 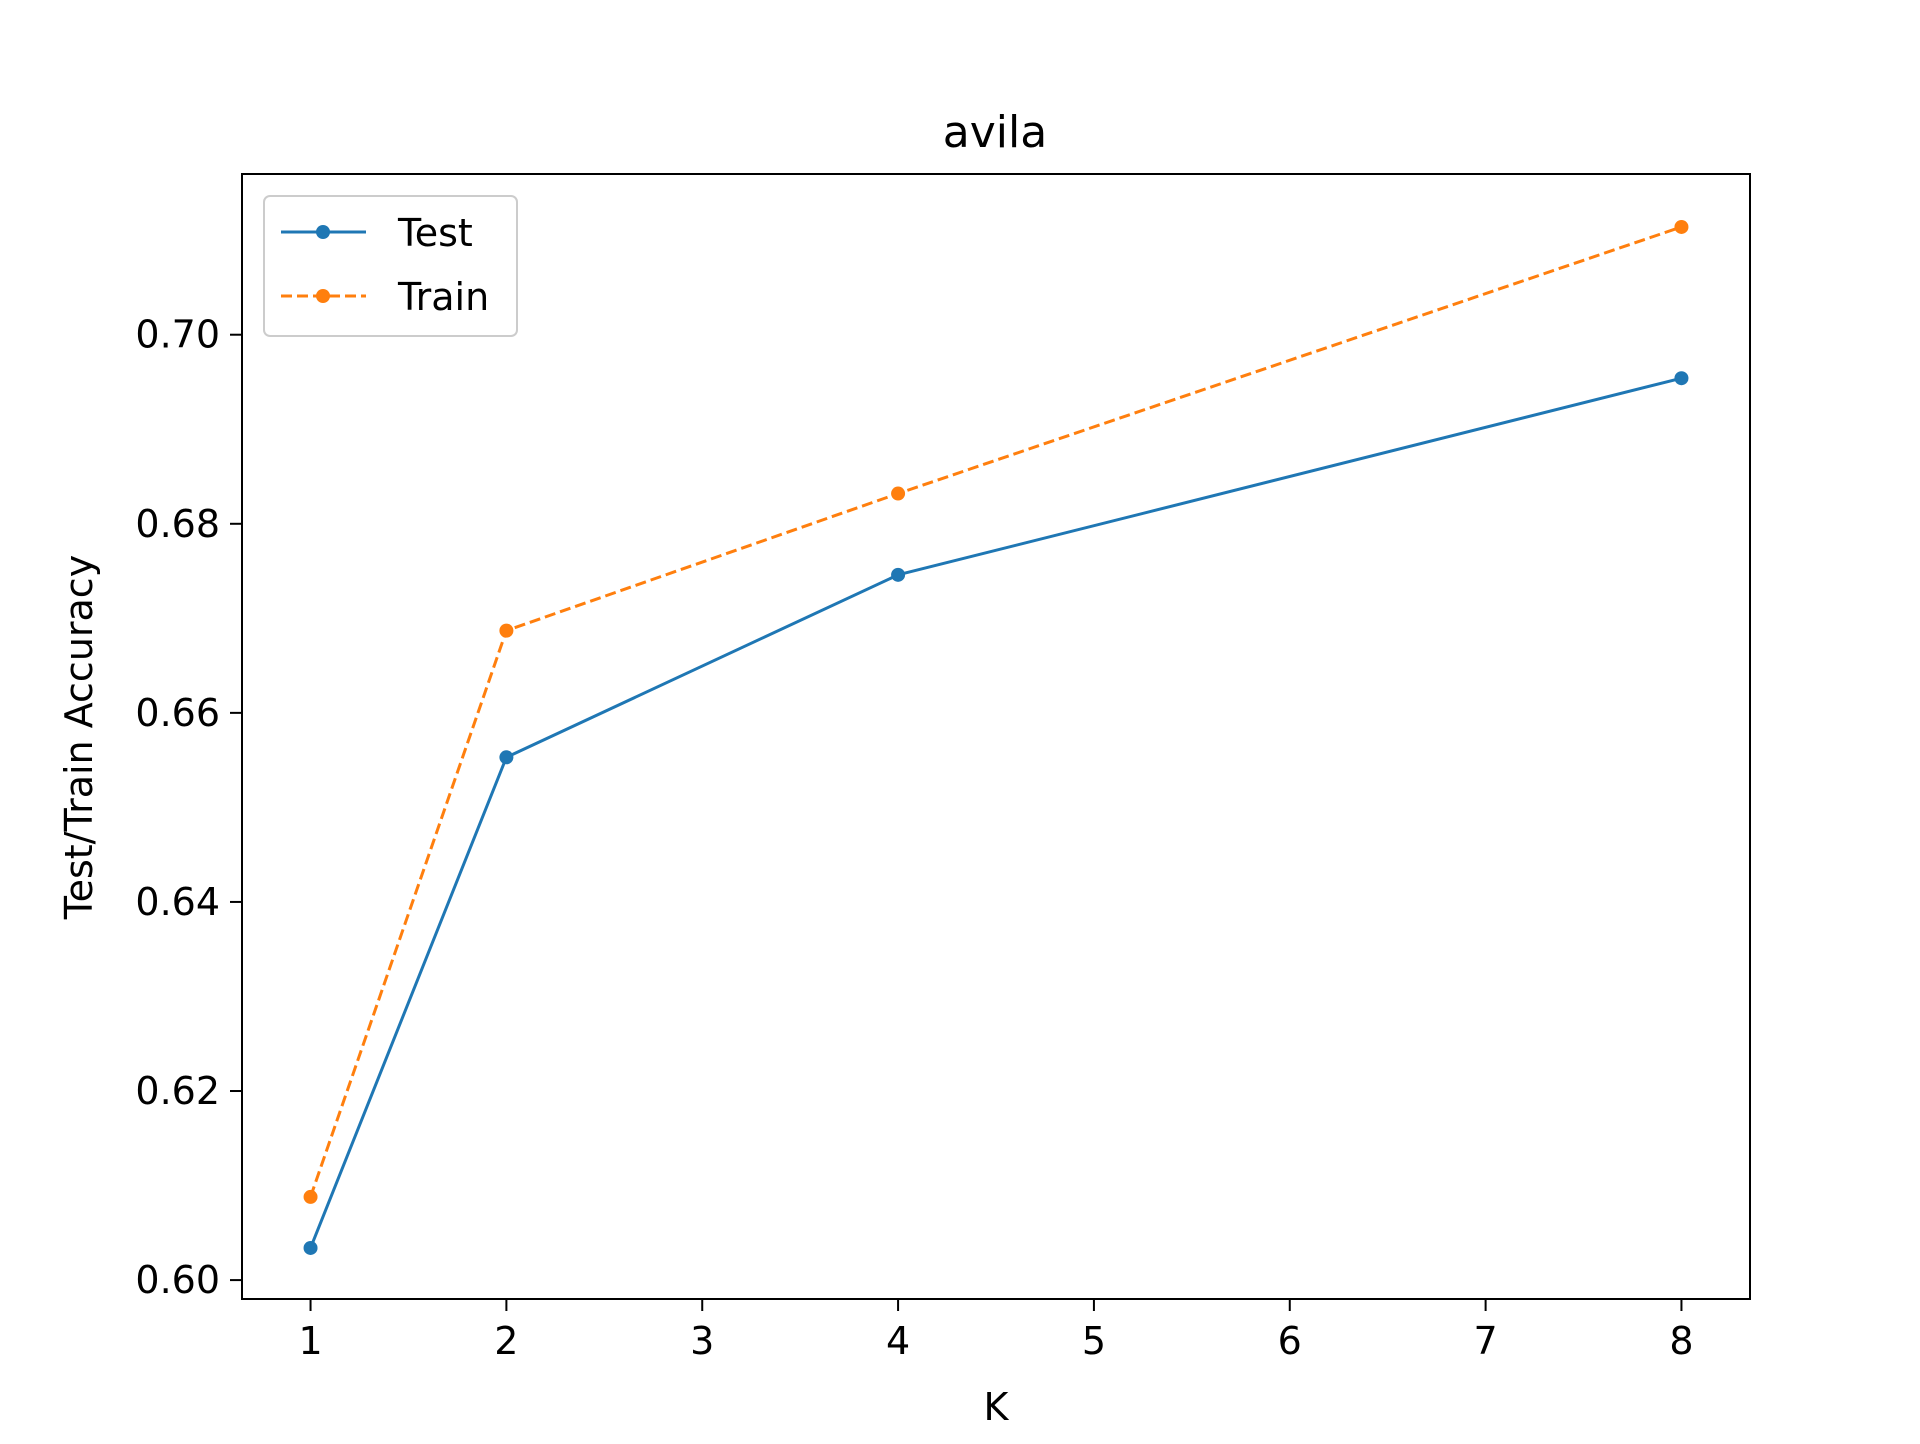 I want to click on chart-title: avila, so click(x=995, y=132).